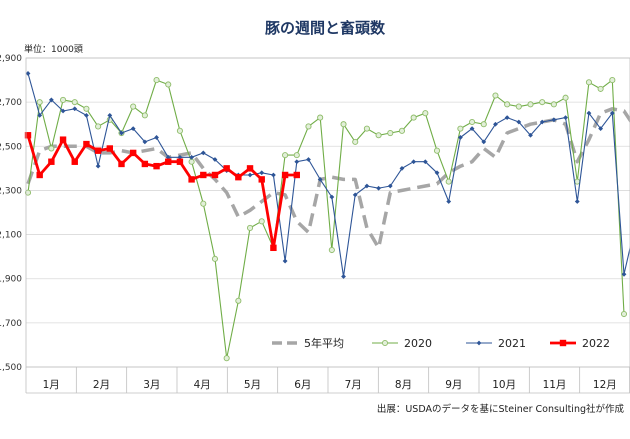 This screenshot has height=439, width=630. I want to click on month-tick-label: 1月, so click(51, 385).